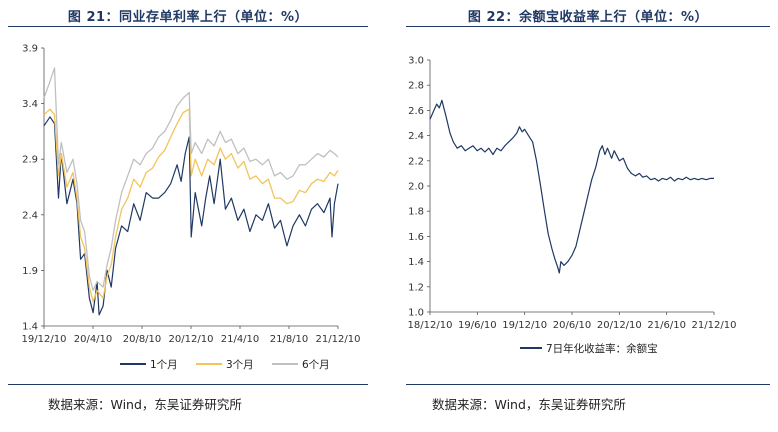 Image resolution: width=778 pixels, height=432 pixels. What do you see at coordinates (316, 365) in the screenshot?
I see `legend-label: 6个月` at bounding box center [316, 365].